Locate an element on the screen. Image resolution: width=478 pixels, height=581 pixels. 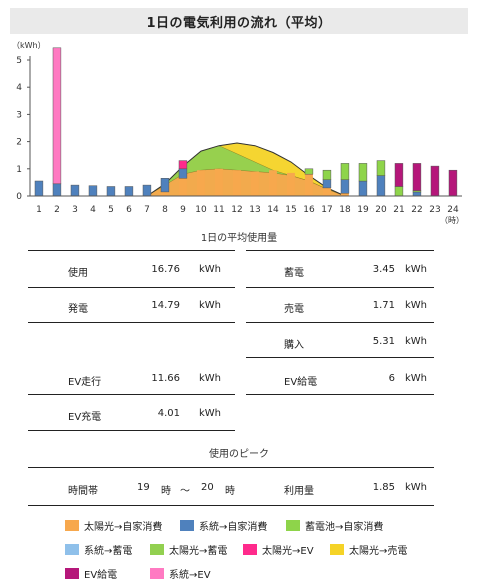
x-tick-label: 20 is located at coordinates (381, 210).